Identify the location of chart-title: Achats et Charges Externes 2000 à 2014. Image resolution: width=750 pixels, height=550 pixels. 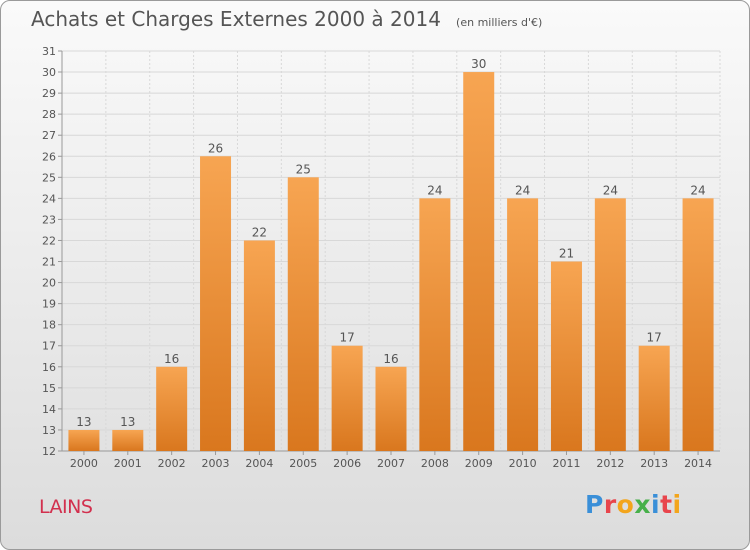
(236, 19).